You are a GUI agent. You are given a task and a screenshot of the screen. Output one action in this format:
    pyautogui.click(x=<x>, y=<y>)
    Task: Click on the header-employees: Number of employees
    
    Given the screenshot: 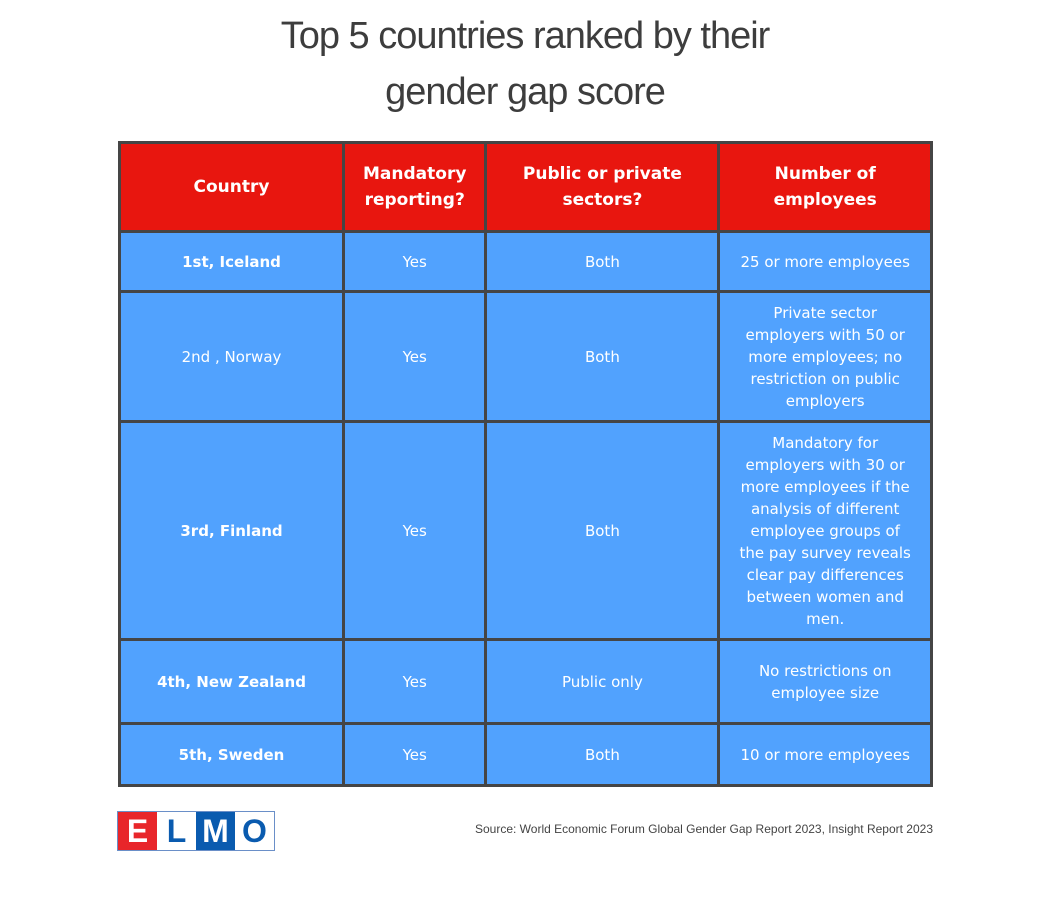 What is the action you would take?
    pyautogui.click(x=825, y=187)
    